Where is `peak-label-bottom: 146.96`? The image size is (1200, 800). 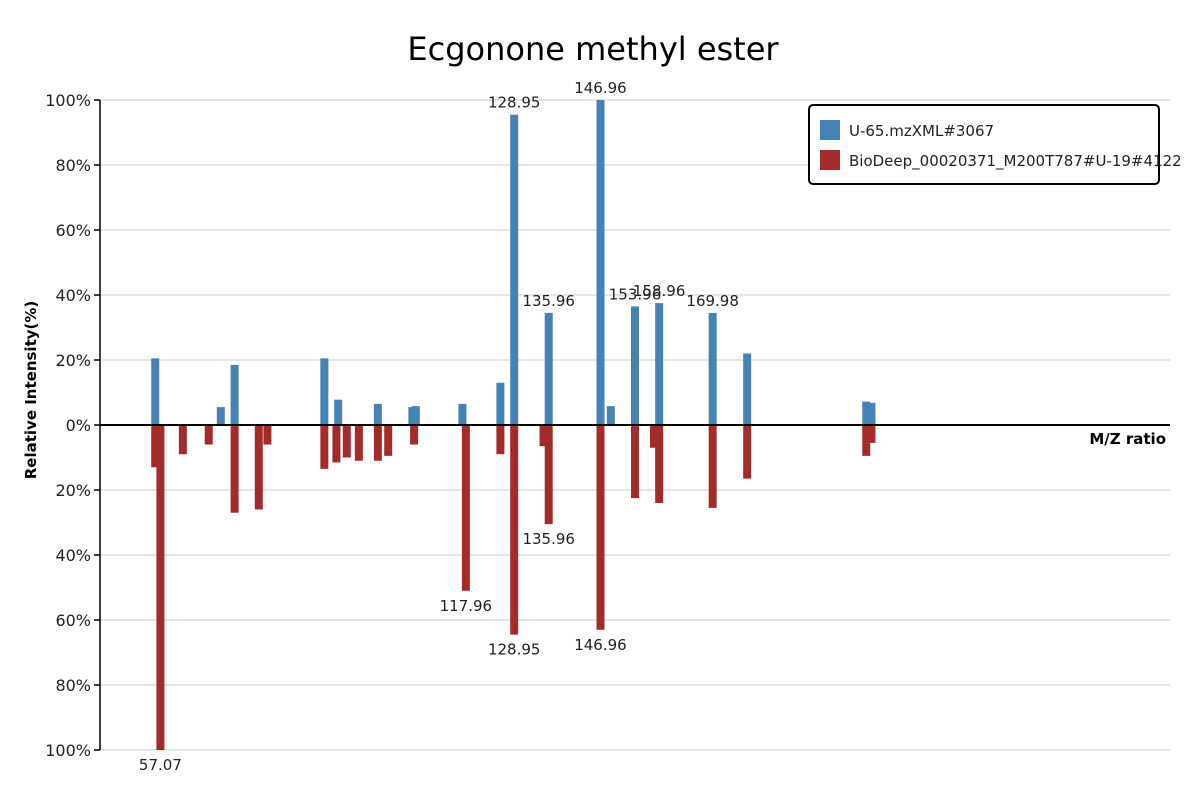
peak-label-bottom: 146.96 is located at coordinates (600, 645).